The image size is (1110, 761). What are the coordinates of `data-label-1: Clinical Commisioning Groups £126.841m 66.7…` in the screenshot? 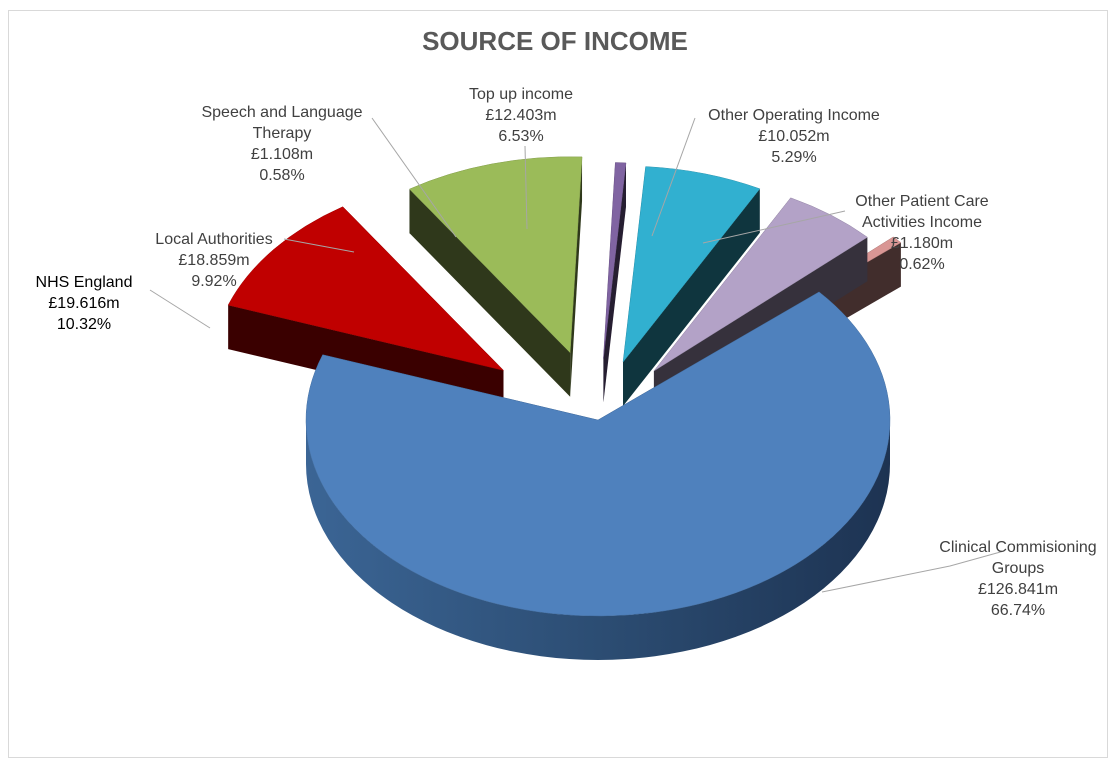 It's located at (959, 579).